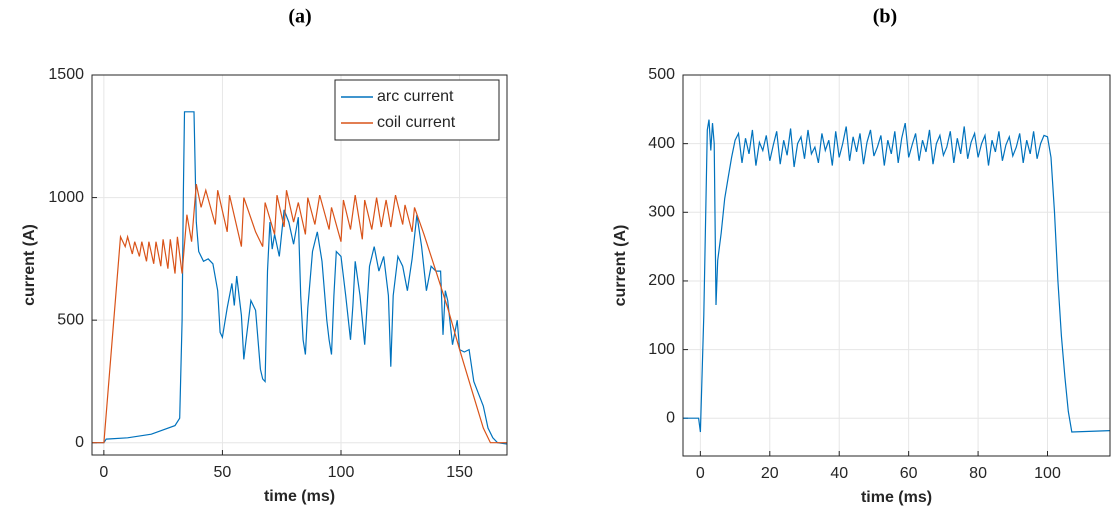 This screenshot has width=1112, height=526. What do you see at coordinates (66, 197) in the screenshot?
I see `y-tick-label: 1000` at bounding box center [66, 197].